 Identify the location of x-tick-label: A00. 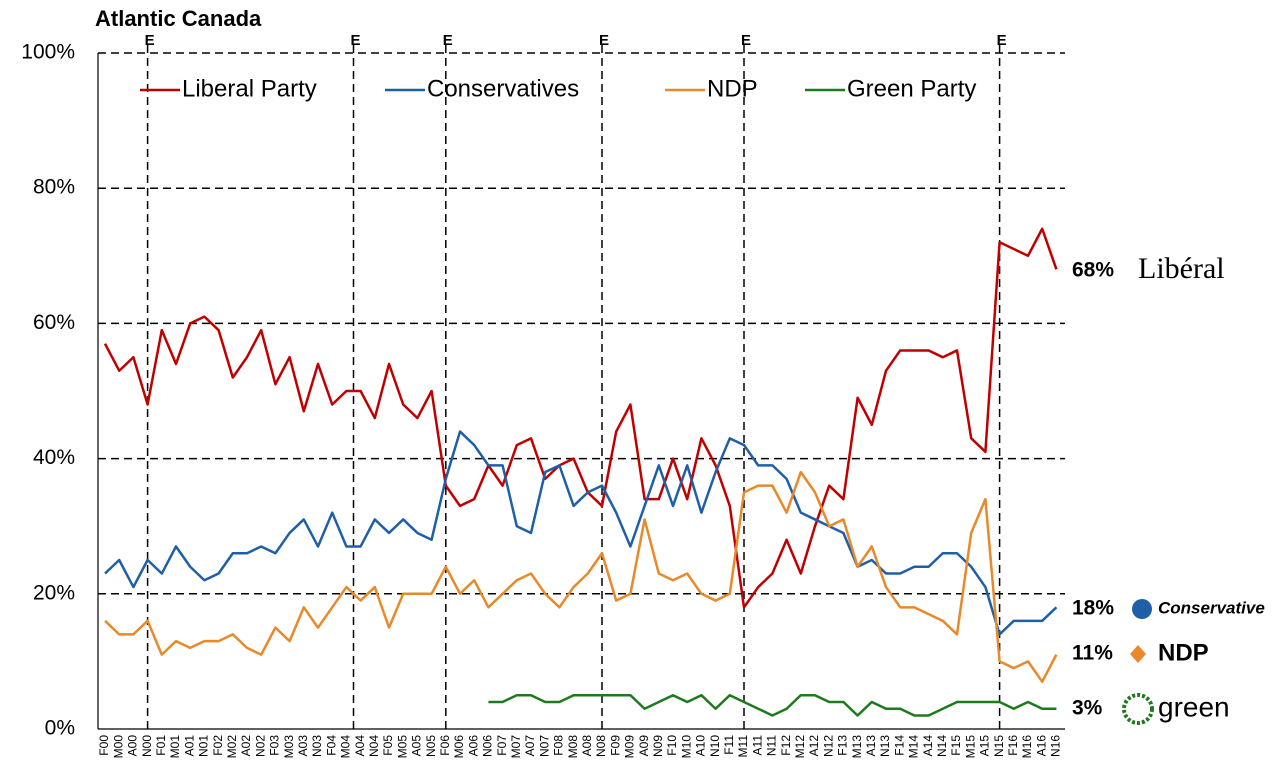
(133, 746).